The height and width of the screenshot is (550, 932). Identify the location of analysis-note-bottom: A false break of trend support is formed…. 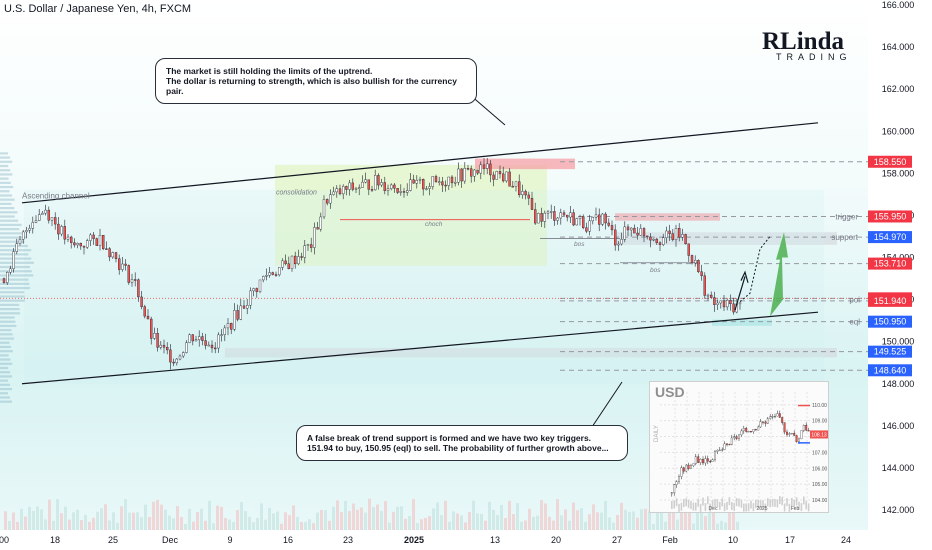
(462, 443).